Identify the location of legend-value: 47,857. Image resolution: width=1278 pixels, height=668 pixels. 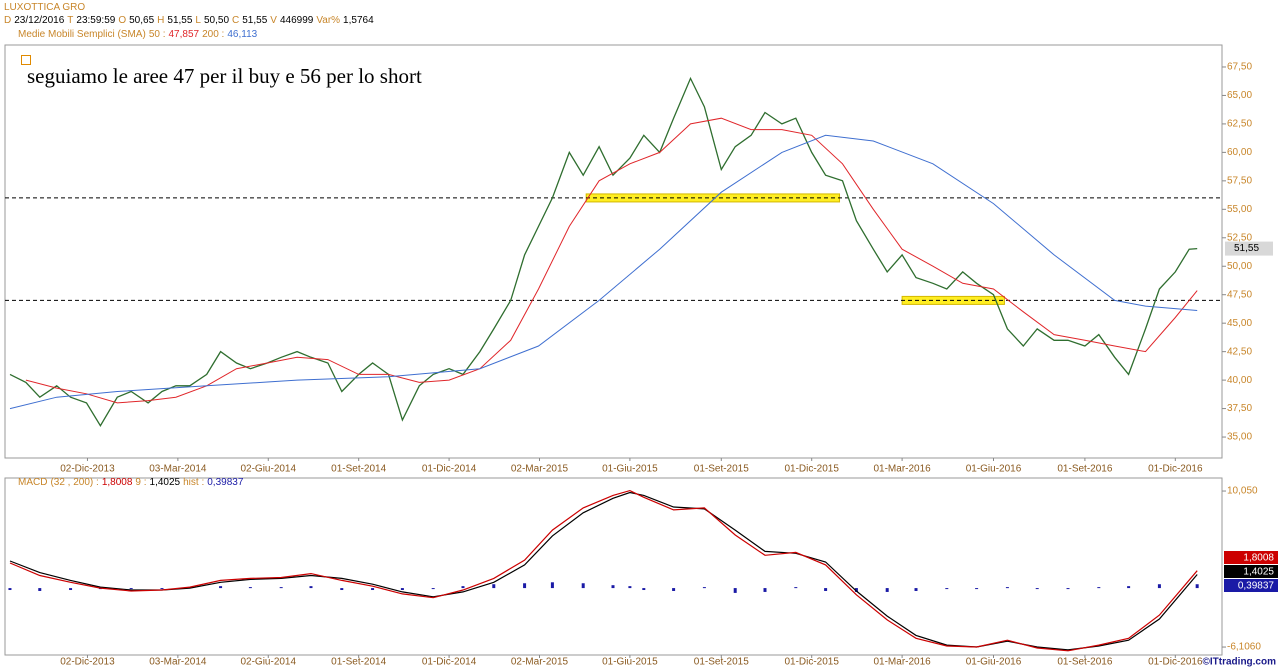
(184, 34).